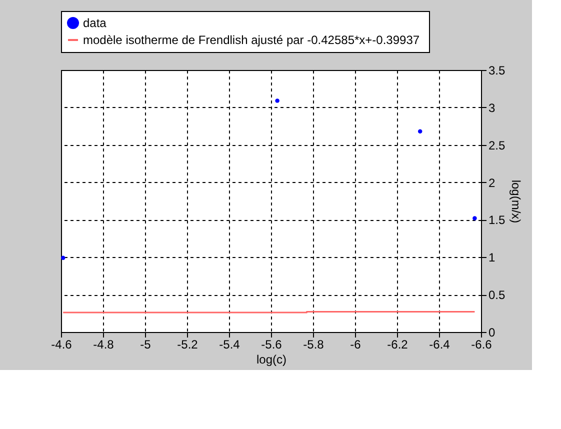  Describe the element at coordinates (271, 345) in the screenshot. I see `x-tick-label: -5.6` at that location.